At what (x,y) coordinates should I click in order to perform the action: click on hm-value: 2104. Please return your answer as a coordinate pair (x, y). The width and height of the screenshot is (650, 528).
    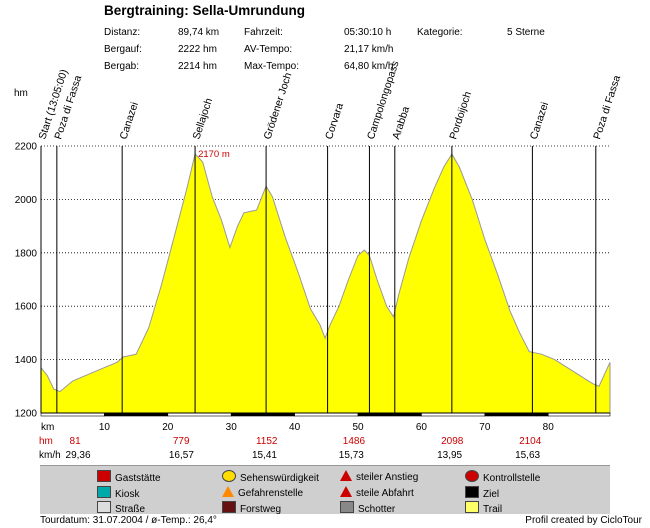
    Looking at the image, I should click on (530, 441).